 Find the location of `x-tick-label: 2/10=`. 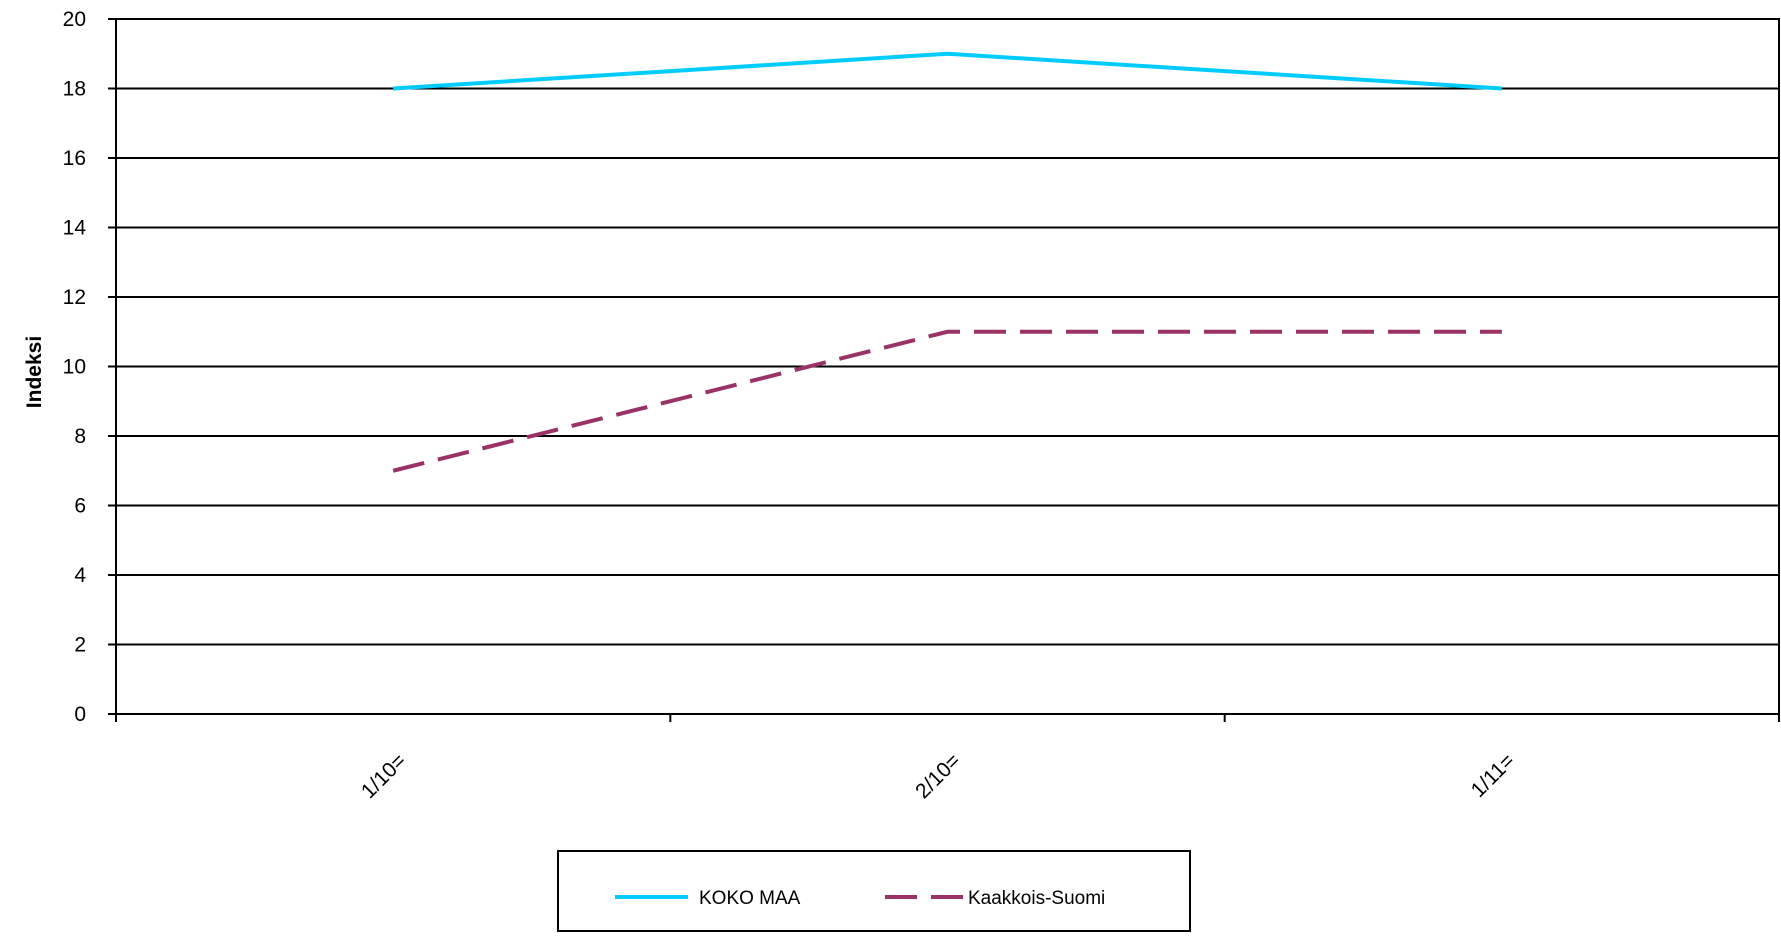

x-tick-label: 2/10= is located at coordinates (938, 776).